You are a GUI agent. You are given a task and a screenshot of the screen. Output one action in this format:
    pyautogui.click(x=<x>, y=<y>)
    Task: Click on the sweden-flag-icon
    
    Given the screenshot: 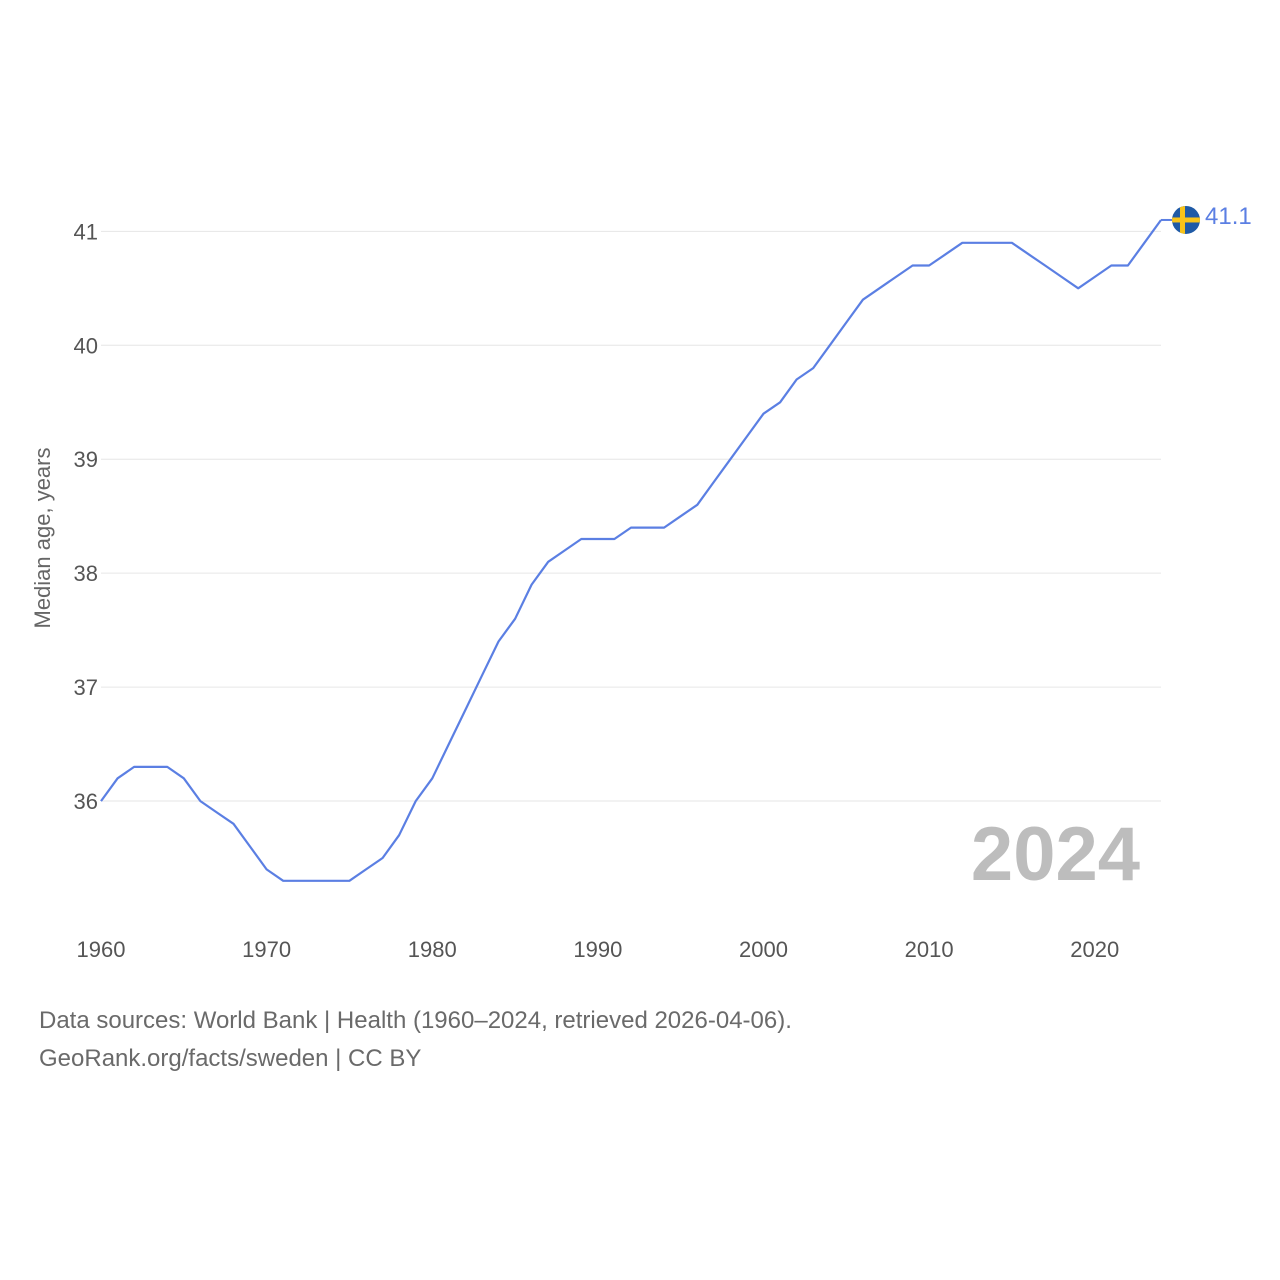 What is the action you would take?
    pyautogui.click(x=1186, y=219)
    